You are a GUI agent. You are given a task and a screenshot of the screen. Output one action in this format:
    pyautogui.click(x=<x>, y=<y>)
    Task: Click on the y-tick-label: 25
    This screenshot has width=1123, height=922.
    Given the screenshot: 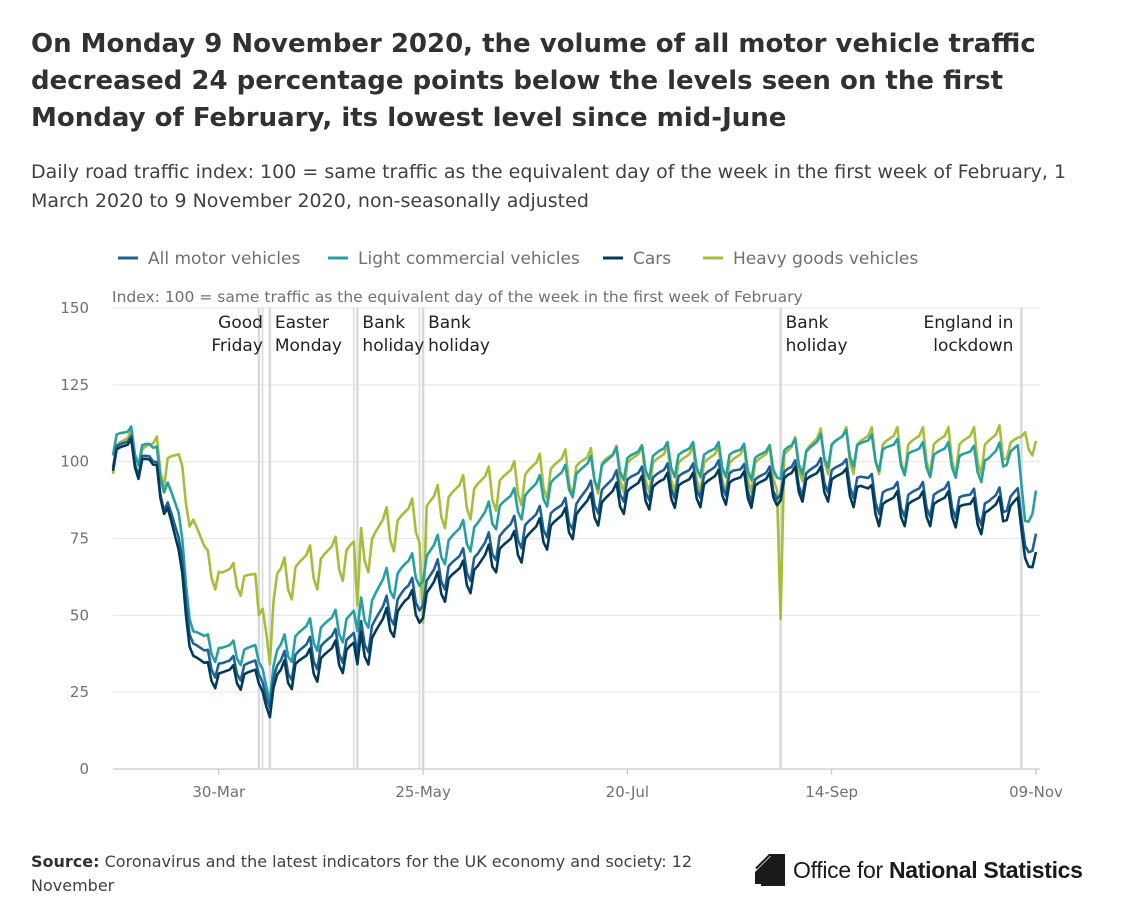 What is the action you would take?
    pyautogui.click(x=79, y=692)
    